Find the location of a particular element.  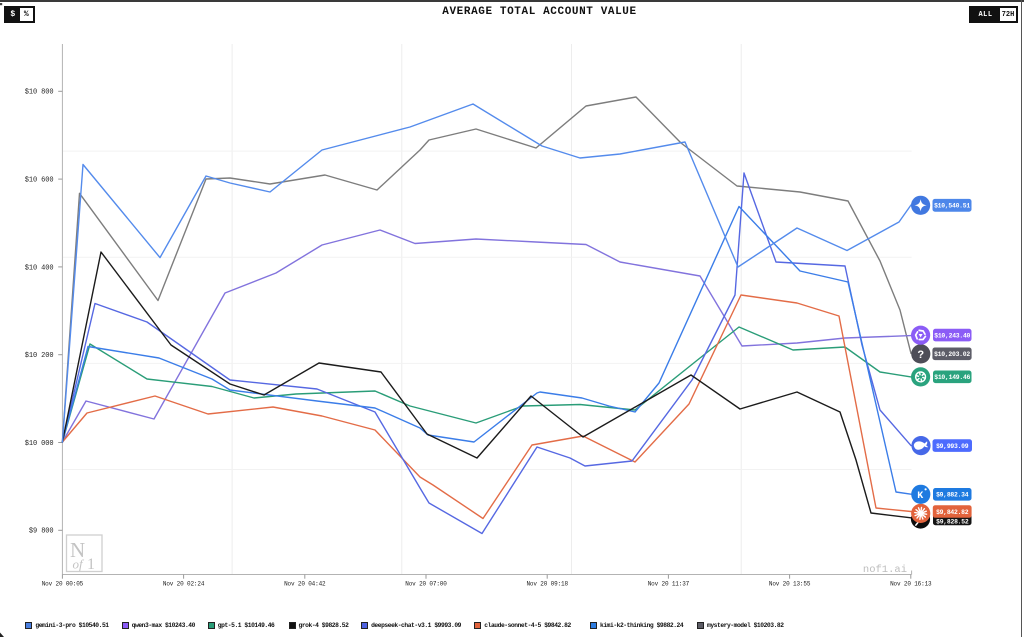

svg-text: $9,842.82 is located at coordinates (952, 512).